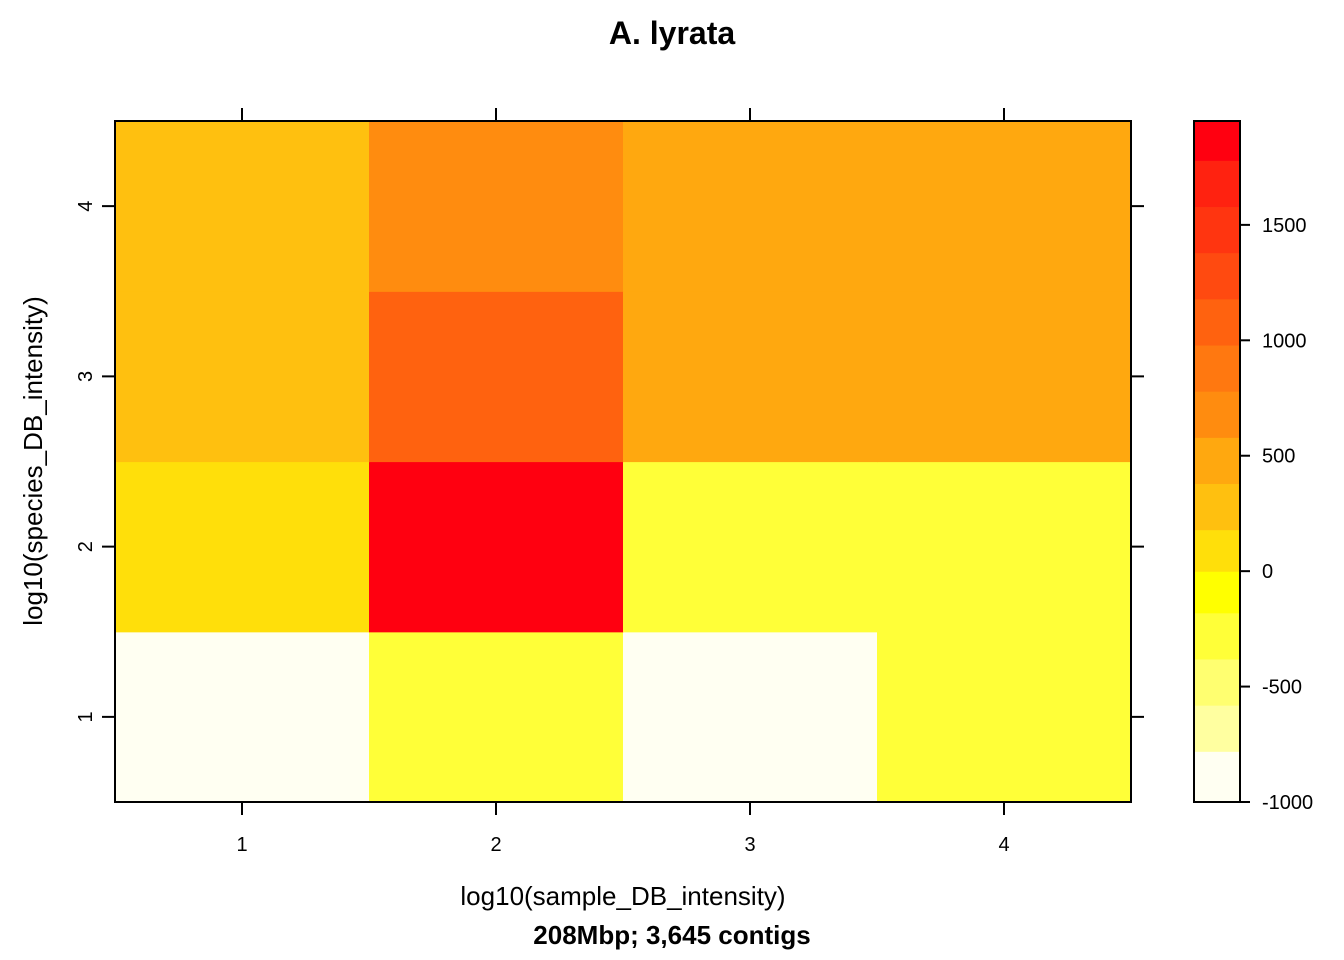 The image size is (1344, 960). What do you see at coordinates (1278, 457) in the screenshot?
I see `color-key-tick-label: 500` at bounding box center [1278, 457].